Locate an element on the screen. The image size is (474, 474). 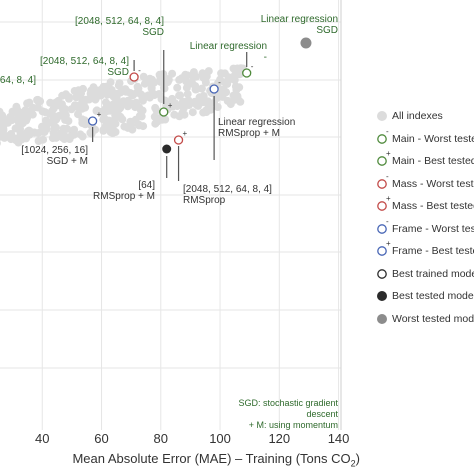
annotation-text: RMSprop + M is located at coordinates (249, 133).